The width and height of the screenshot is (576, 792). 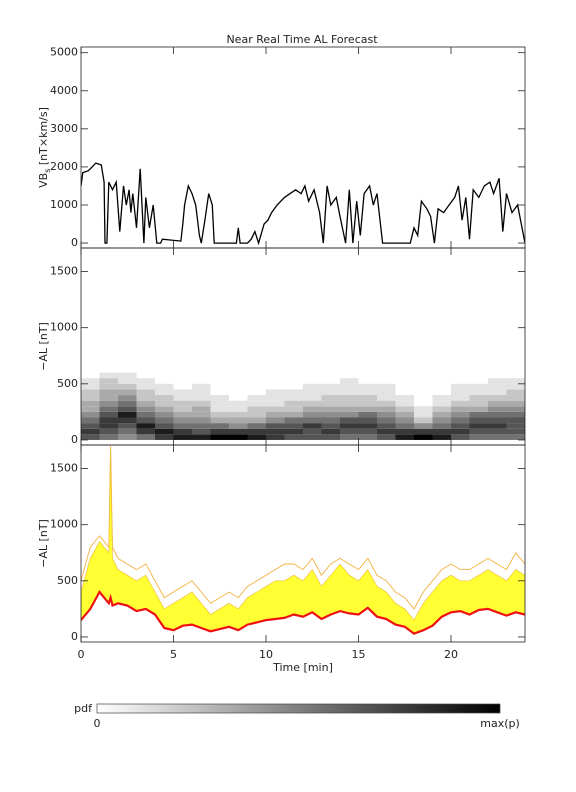 What do you see at coordinates (303, 612) in the screenshot?
I see `median-line` at bounding box center [303, 612].